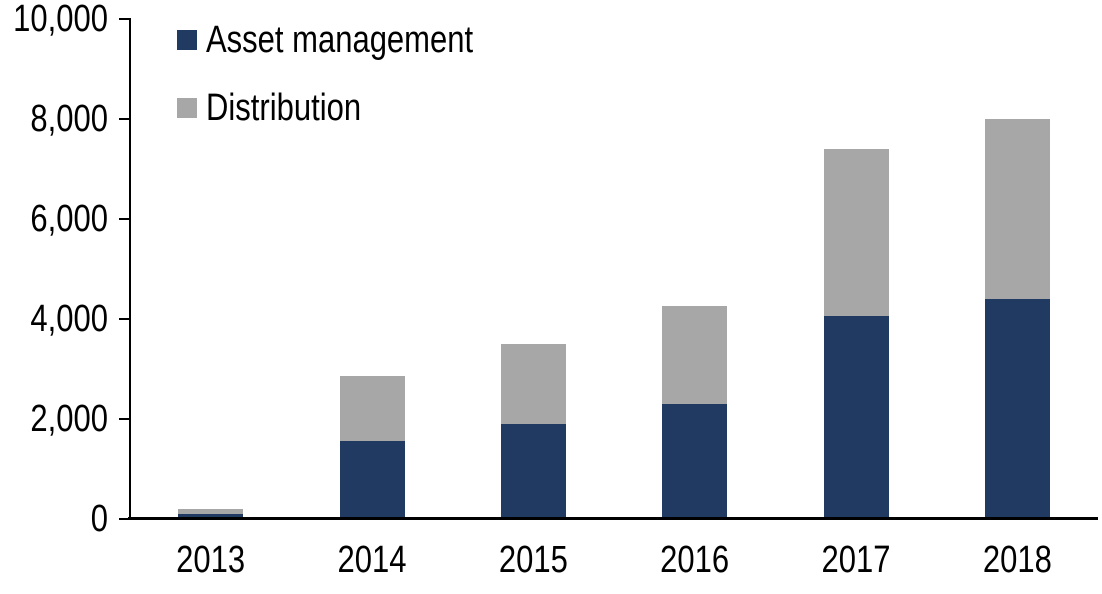 This screenshot has width=1102, height=594. Describe the element at coordinates (695, 461) in the screenshot. I see `bar-2016-asset-management` at that location.